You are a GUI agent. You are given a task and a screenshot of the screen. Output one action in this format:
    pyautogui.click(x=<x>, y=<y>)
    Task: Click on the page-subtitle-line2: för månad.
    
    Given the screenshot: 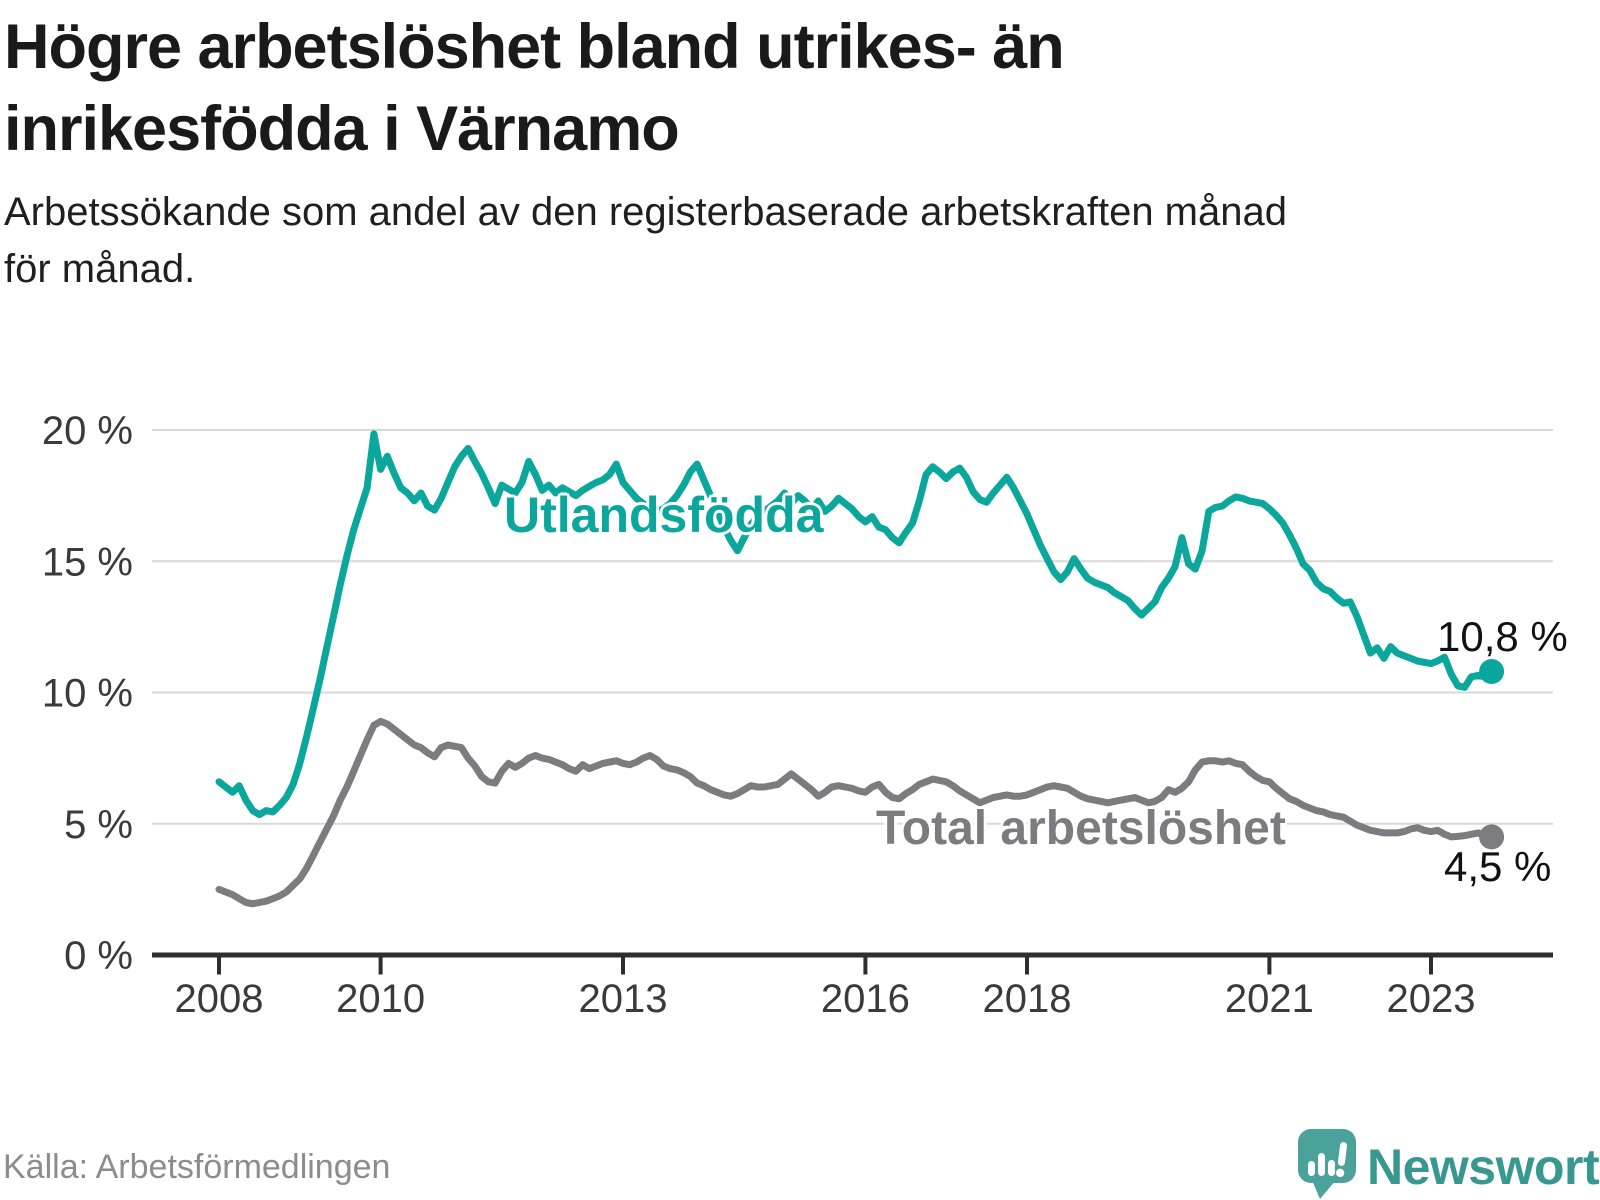 What is the action you would take?
    pyautogui.click(x=100, y=269)
    